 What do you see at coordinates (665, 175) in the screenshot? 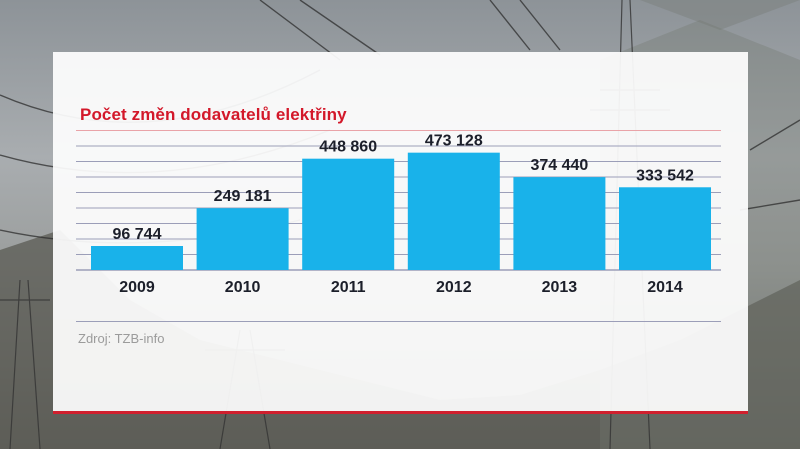
I see `value-label-2014: 333 542` at bounding box center [665, 175].